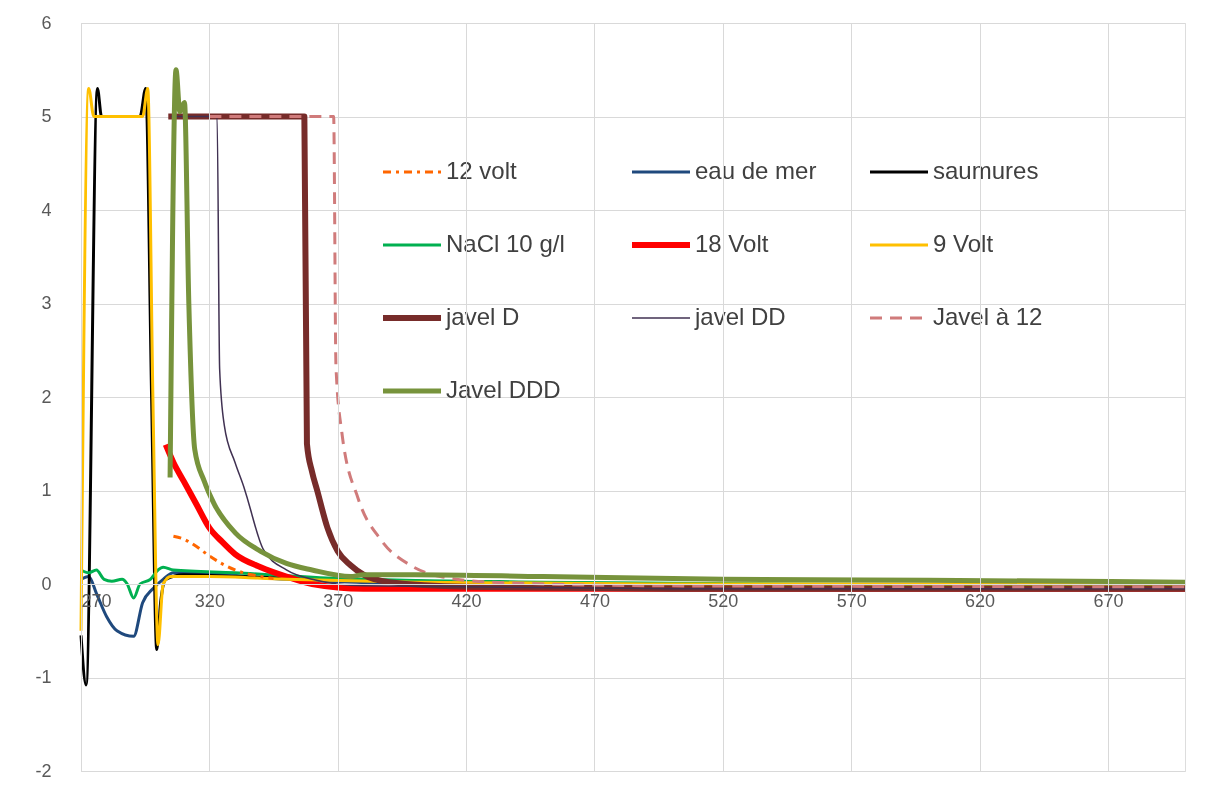 The image size is (1212, 807). I want to click on x-tick-label: 520, so click(723, 600).